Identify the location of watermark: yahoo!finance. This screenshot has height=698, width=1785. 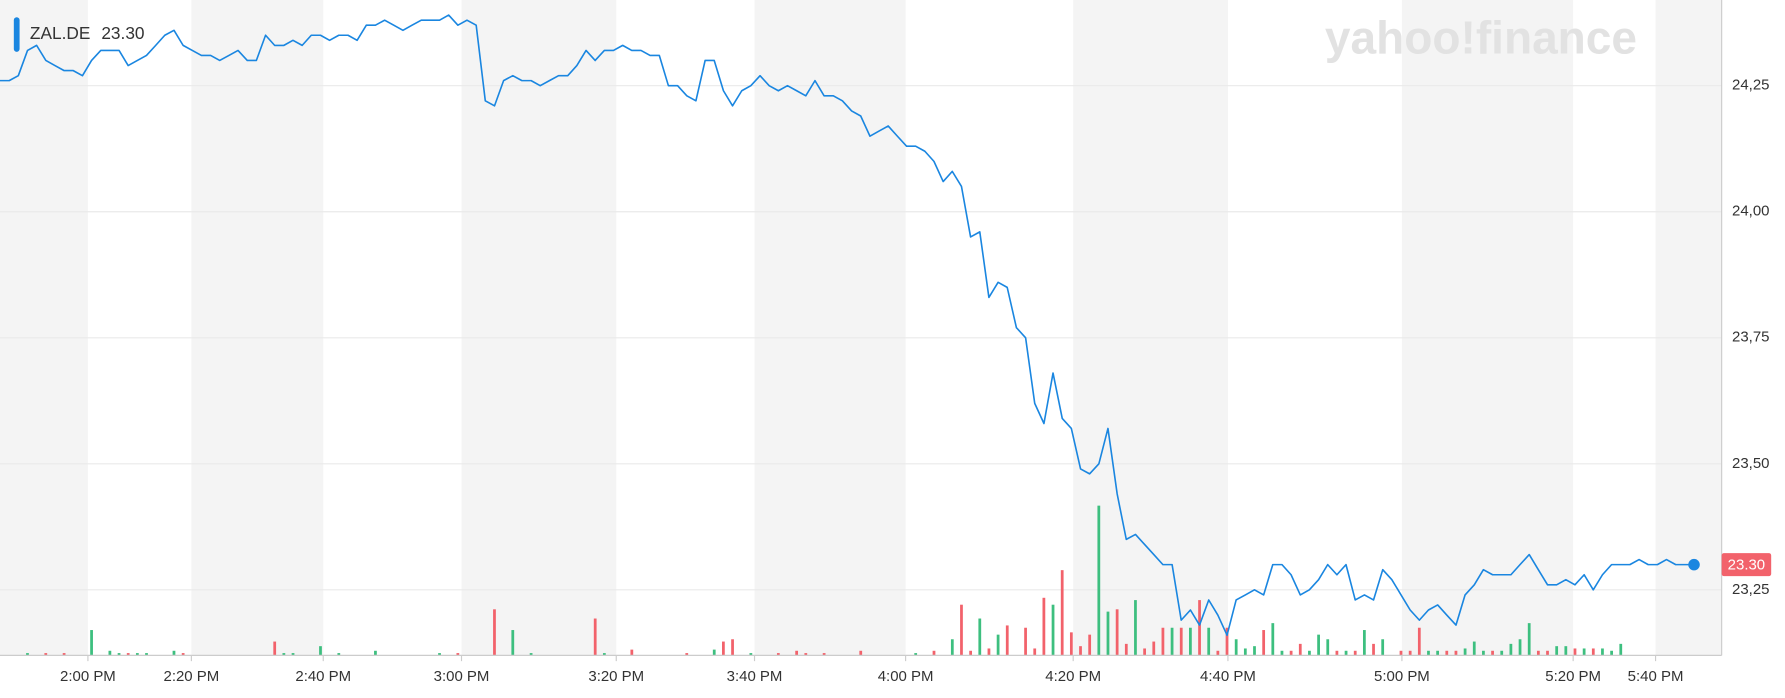
(1481, 38).